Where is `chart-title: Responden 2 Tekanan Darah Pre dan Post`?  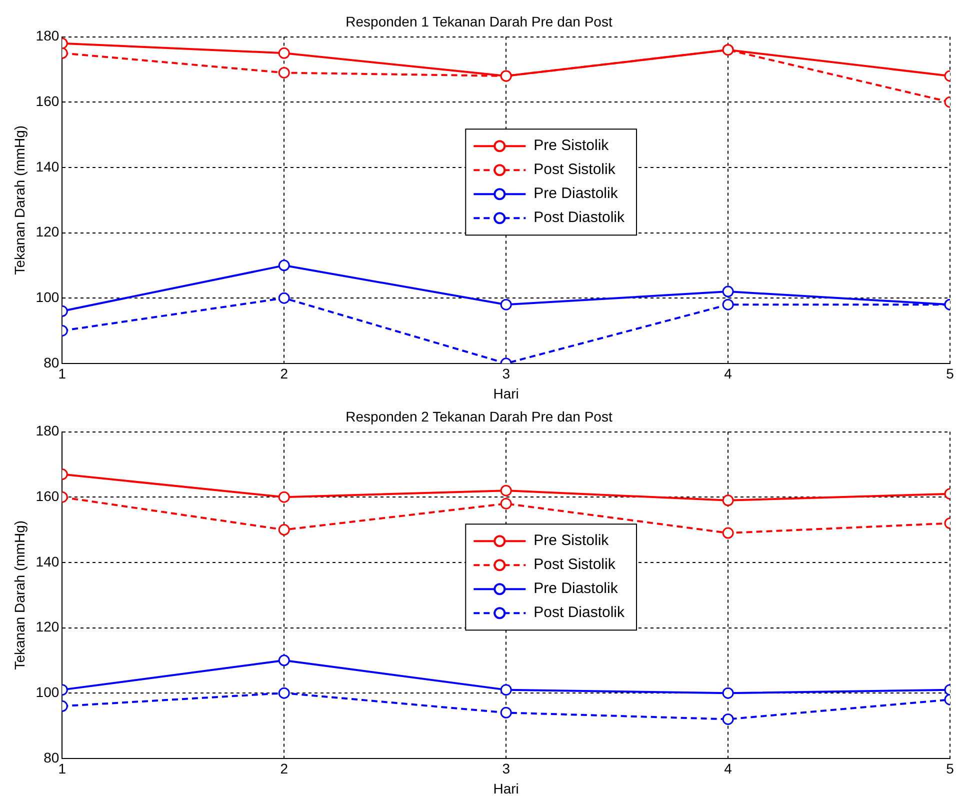
chart-title: Responden 2 Tekanan Darah Pre dan Post is located at coordinates (479, 416).